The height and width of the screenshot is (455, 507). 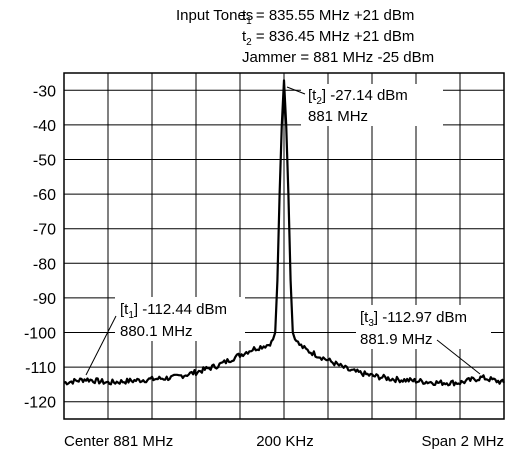 What do you see at coordinates (328, 38) in the screenshot?
I see `tone-2-line: t2 = 836.45 MHz +21 dBm` at bounding box center [328, 38].